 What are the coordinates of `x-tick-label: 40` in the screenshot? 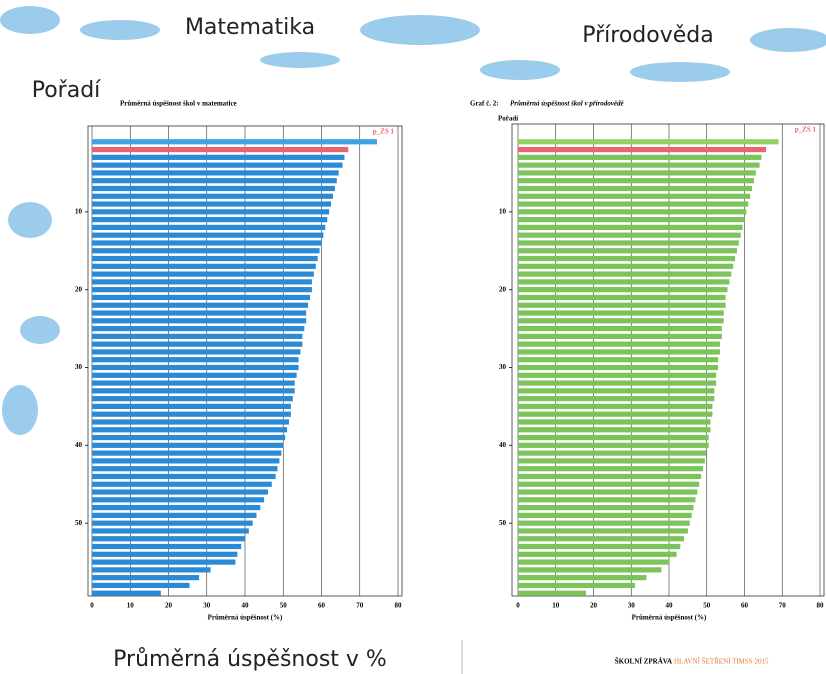 It's located at (246, 606).